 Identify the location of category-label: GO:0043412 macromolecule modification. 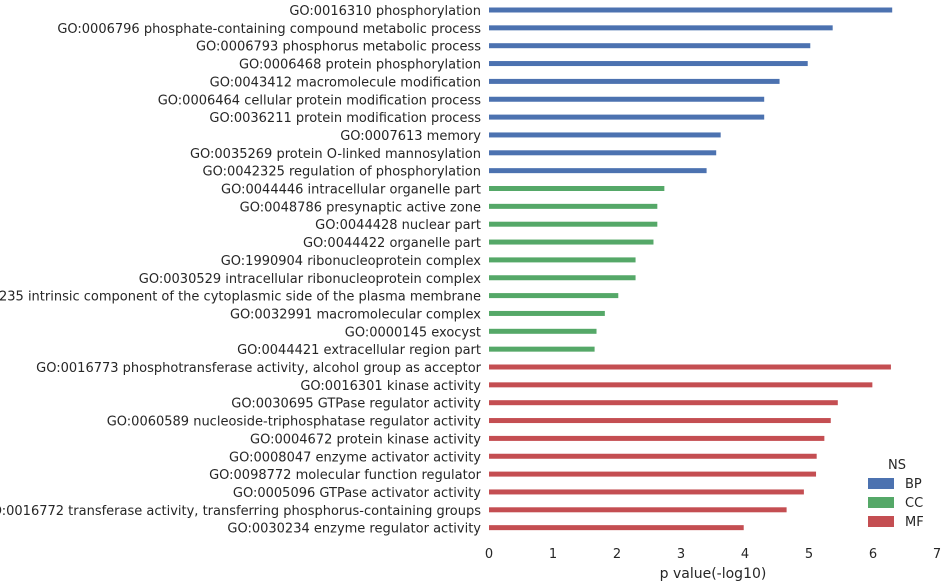
(345, 82).